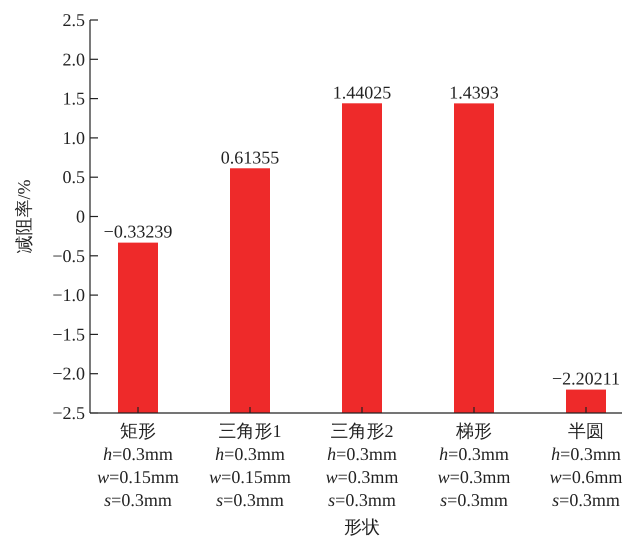 This screenshot has width=631, height=540. What do you see at coordinates (68, 295) in the screenshot?
I see `y-tick-label: −1.0` at bounding box center [68, 295].